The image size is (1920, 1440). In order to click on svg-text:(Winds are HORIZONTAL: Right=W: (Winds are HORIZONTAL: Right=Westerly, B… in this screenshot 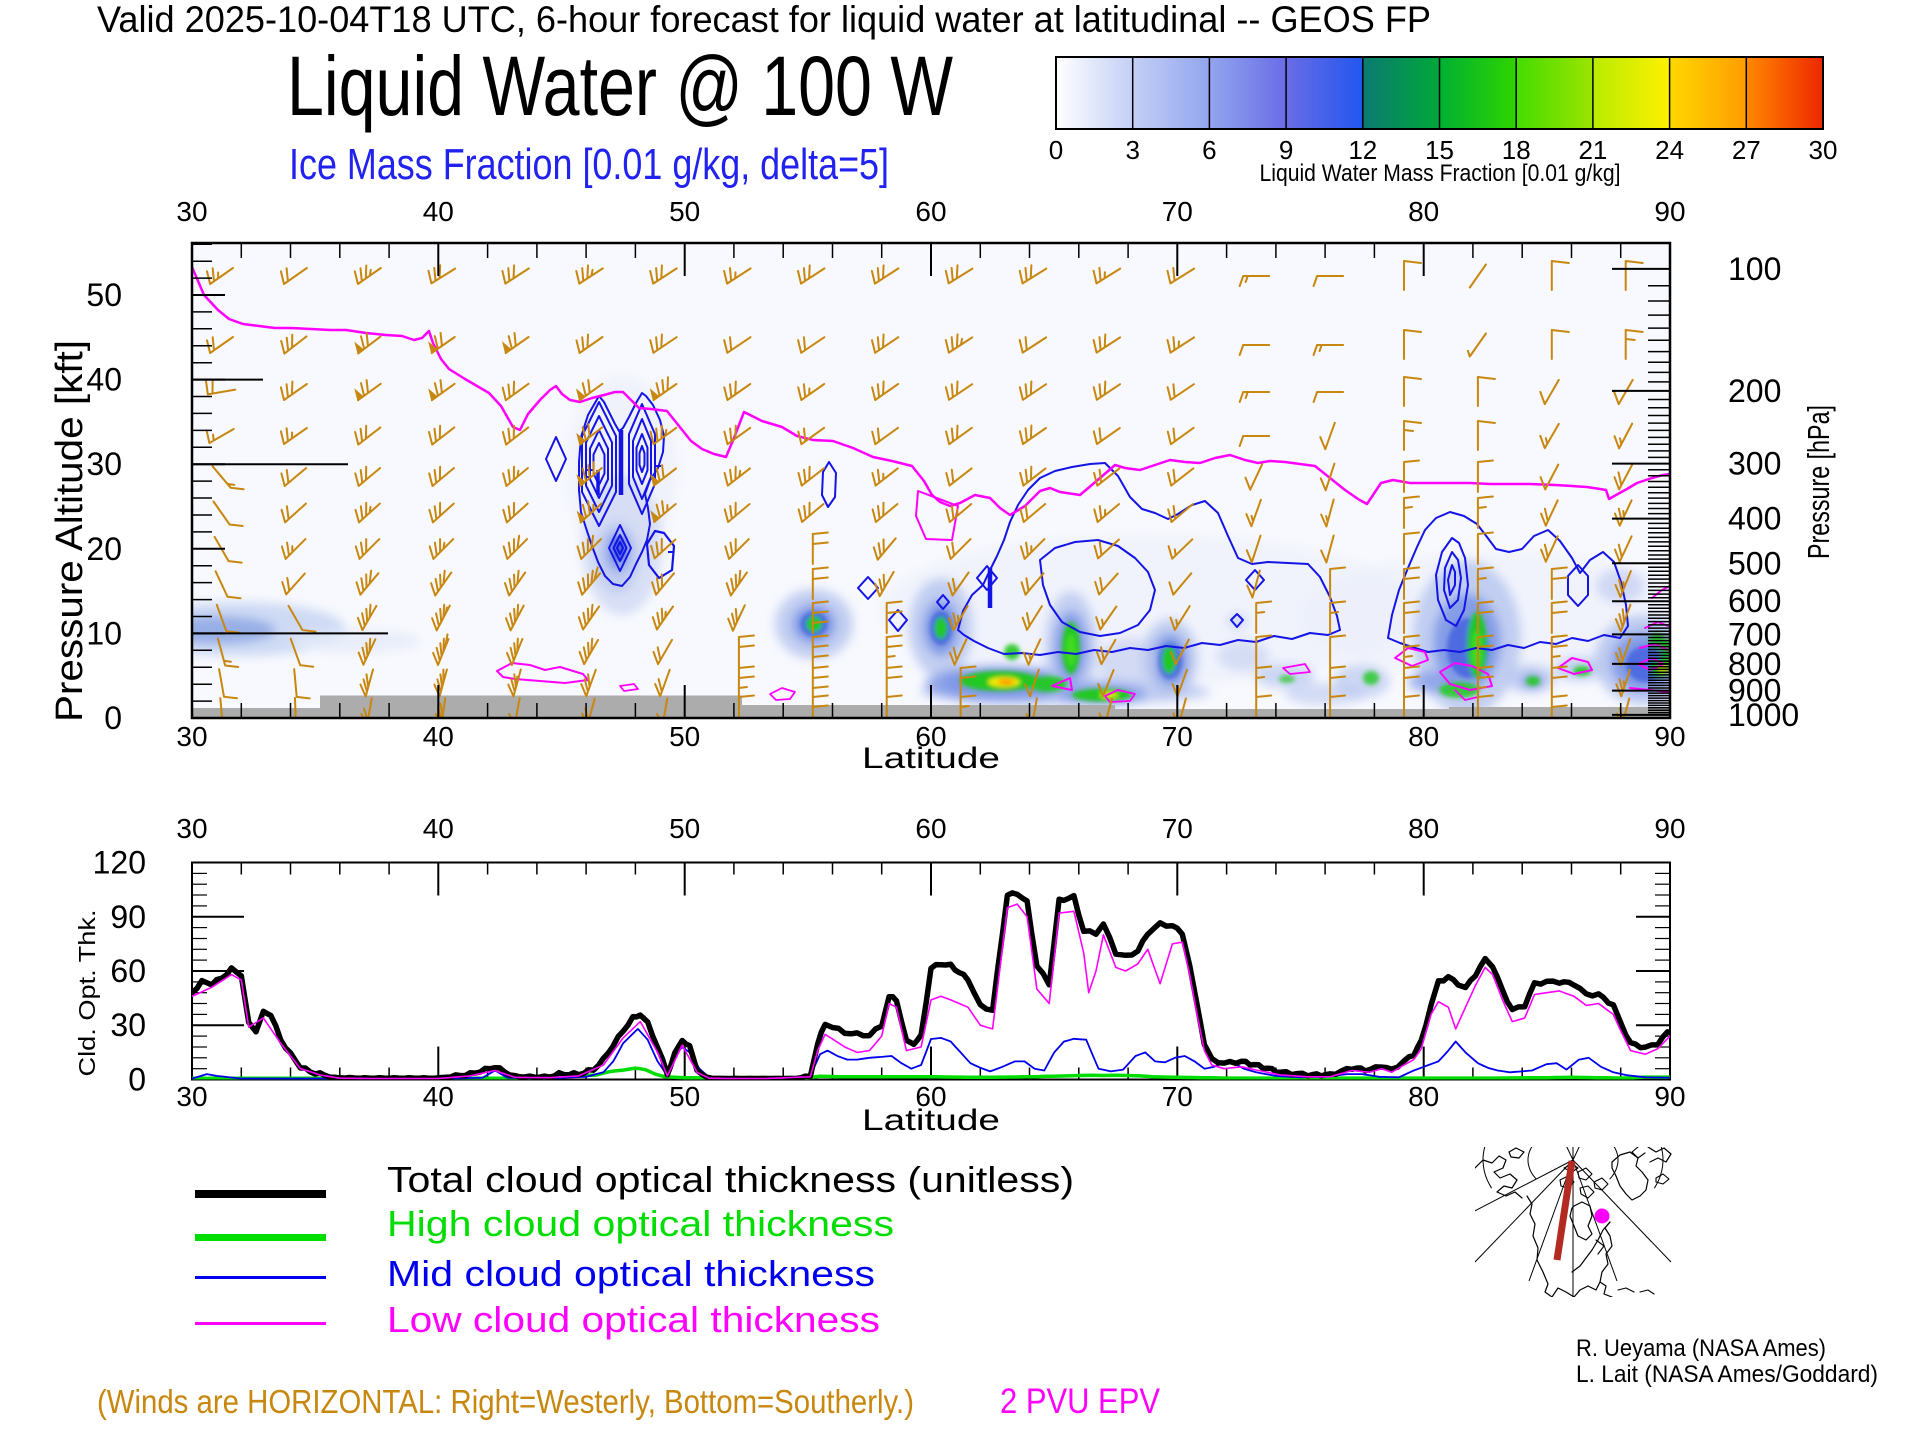, I will do `click(505, 1401)`.